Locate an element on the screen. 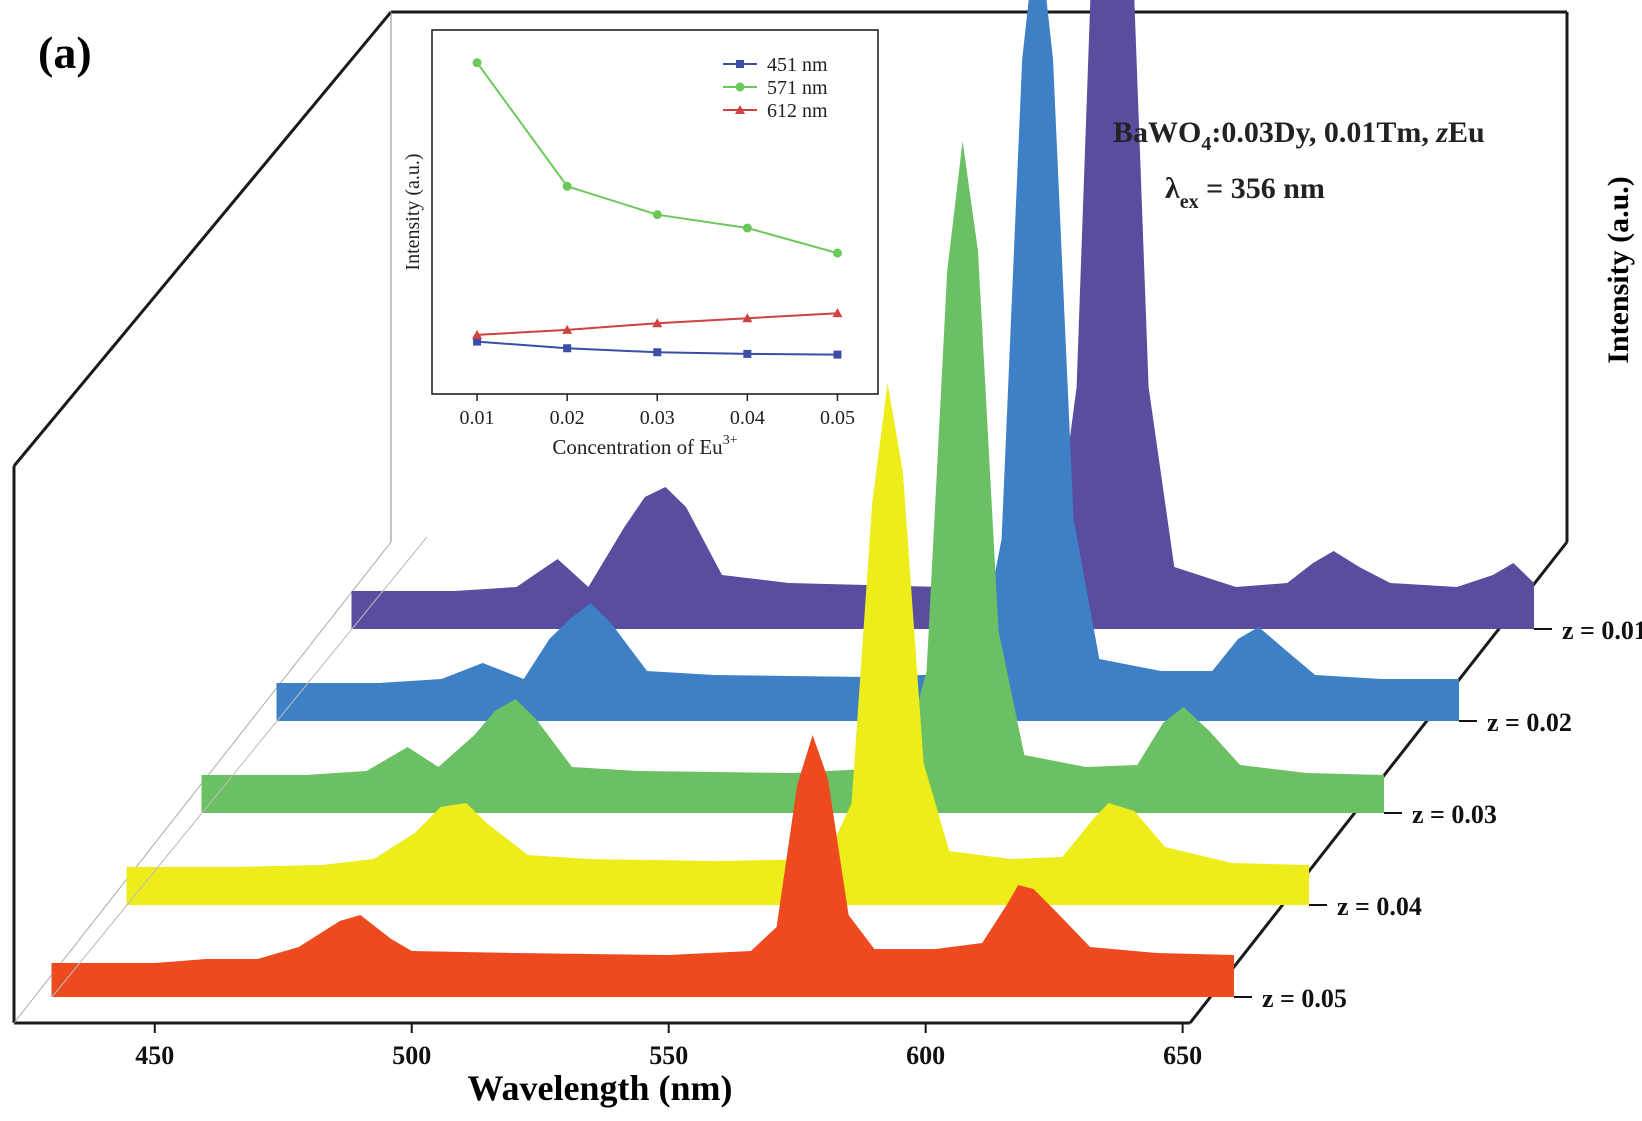  inset-x-axis-title-superscript: 3+ is located at coordinates (730, 440).